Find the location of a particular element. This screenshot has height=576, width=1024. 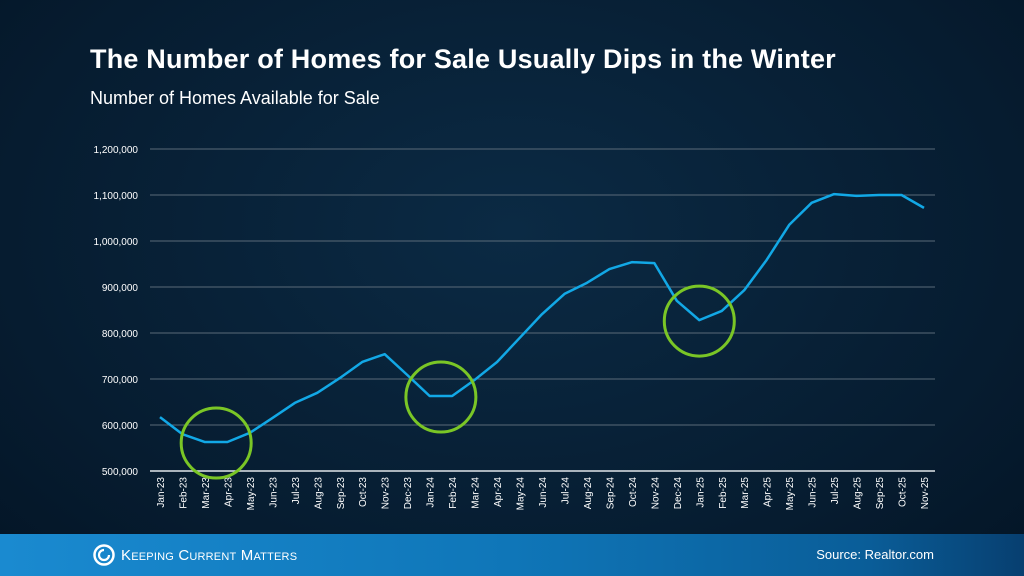

y-tick-label: 600,000 is located at coordinates (120, 426).